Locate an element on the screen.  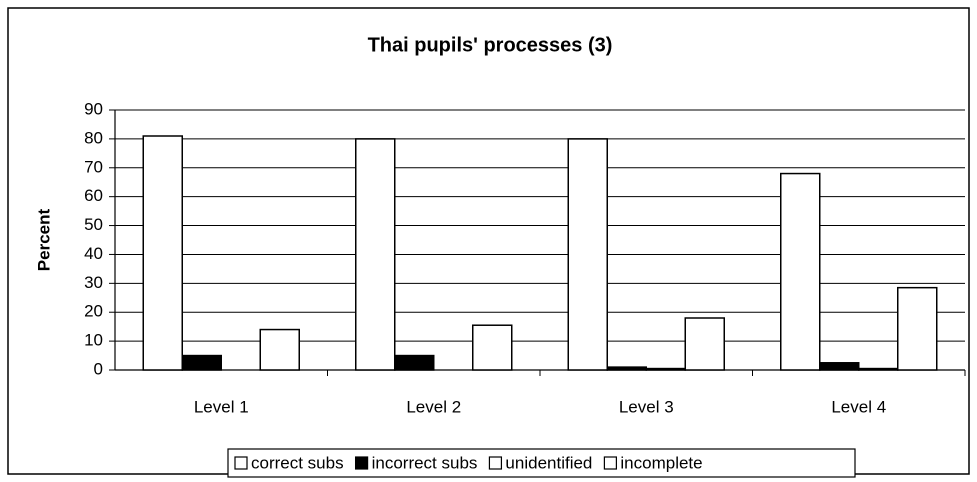
y-tick-label: 10 is located at coordinates (93, 340).